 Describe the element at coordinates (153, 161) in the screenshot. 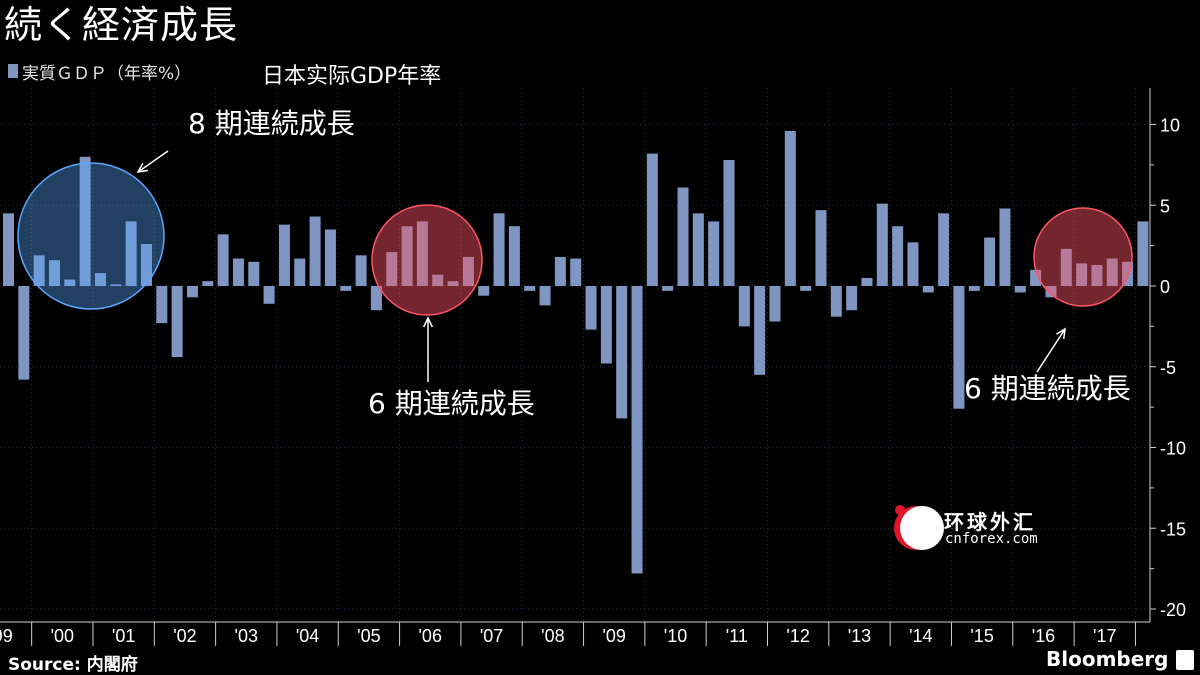

I see `arrow-8-quarters` at that location.